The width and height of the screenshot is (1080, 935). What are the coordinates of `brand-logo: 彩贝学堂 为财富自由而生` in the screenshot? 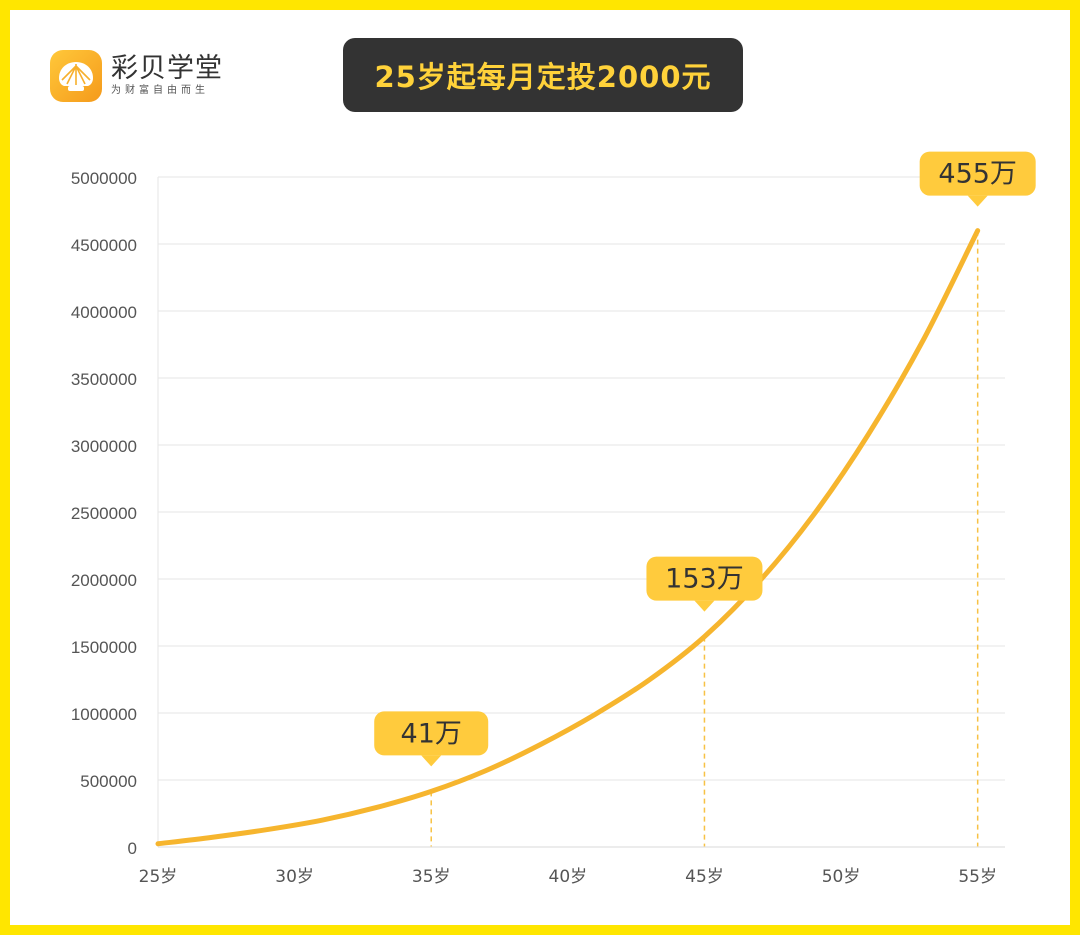 It's located at (136, 76).